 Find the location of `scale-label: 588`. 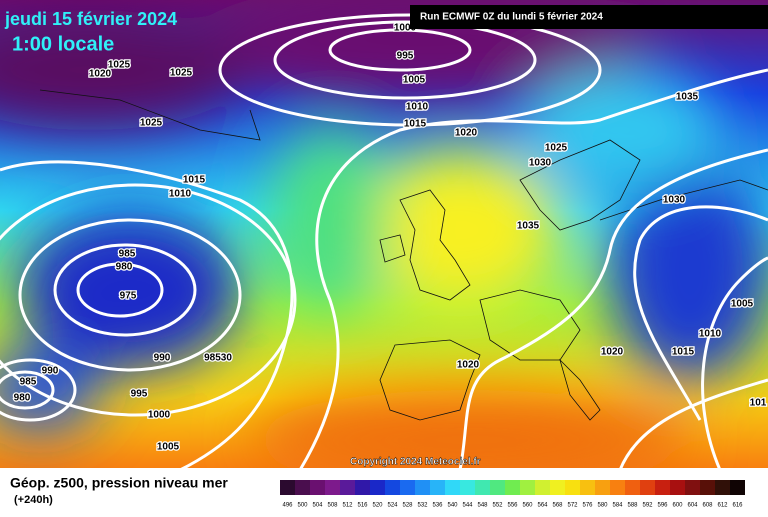

scale-label: 588 is located at coordinates (632, 506).